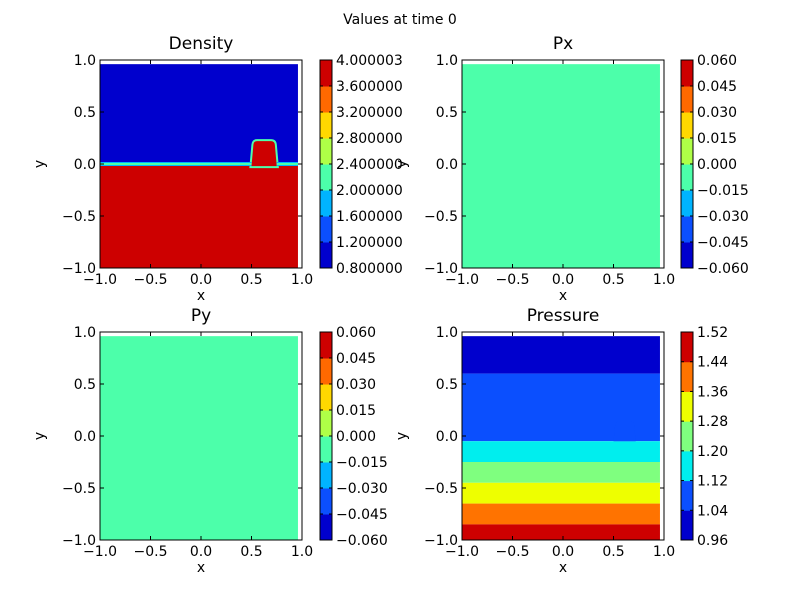 This screenshot has width=800, height=600. What do you see at coordinates (712, 363) in the screenshot?
I see `colorbar-tick-label: 1.44` at bounding box center [712, 363].